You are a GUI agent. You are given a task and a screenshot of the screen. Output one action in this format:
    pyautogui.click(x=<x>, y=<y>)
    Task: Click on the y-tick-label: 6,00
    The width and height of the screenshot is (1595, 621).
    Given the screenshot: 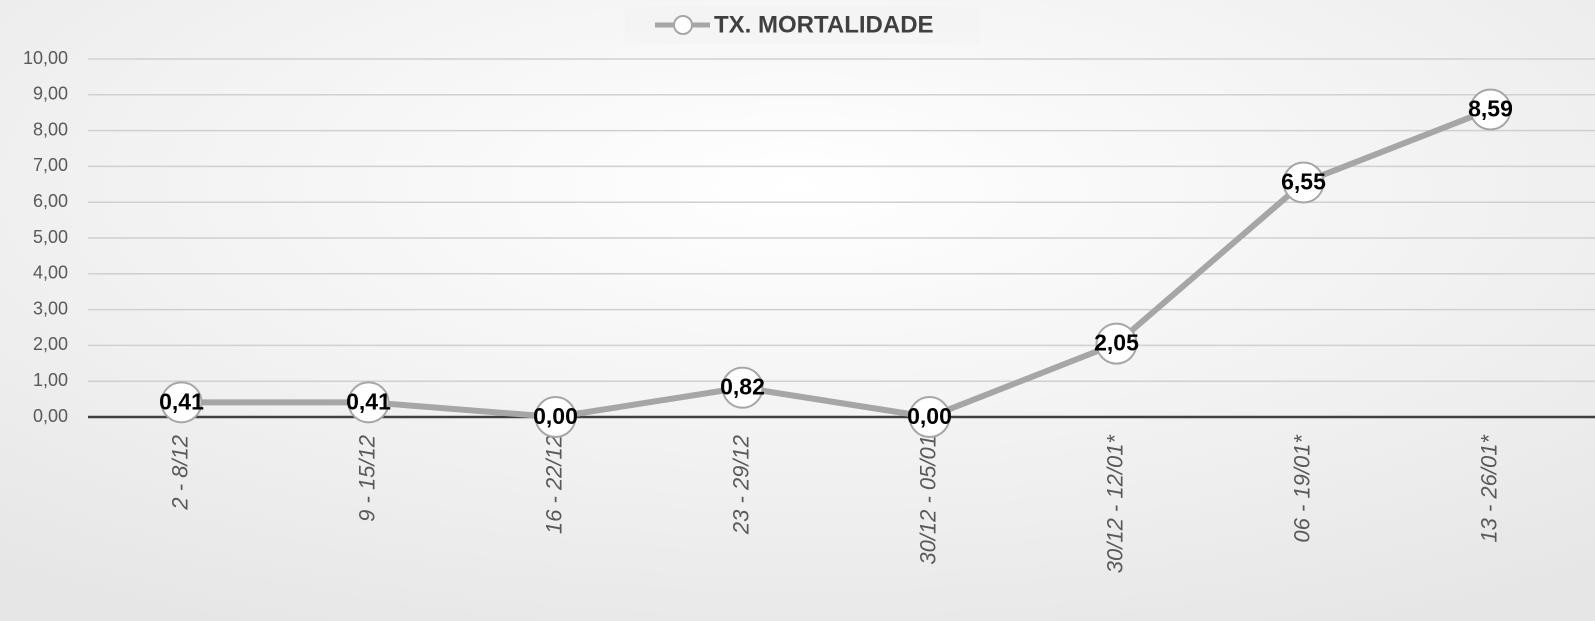 What is the action you would take?
    pyautogui.click(x=50, y=201)
    